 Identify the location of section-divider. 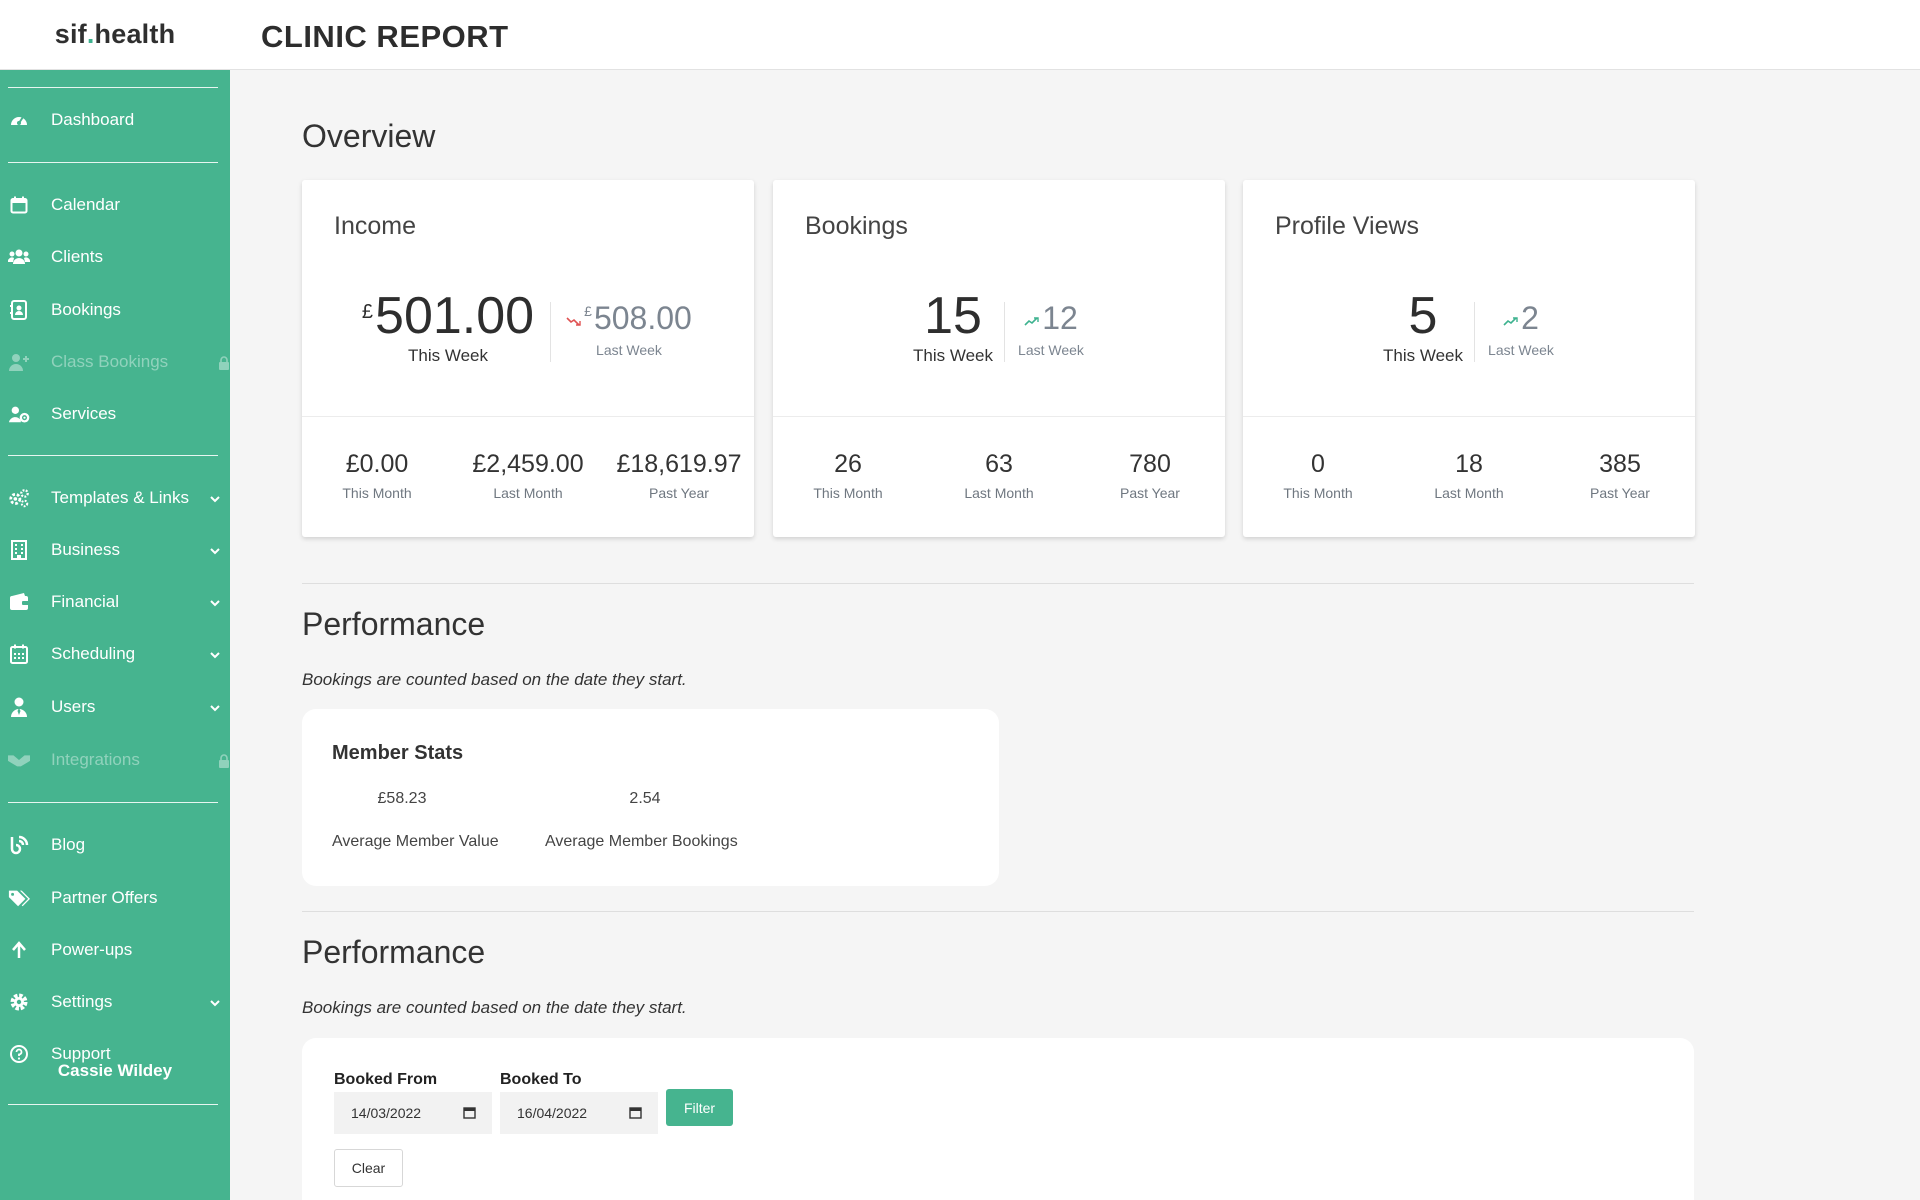
(998, 911).